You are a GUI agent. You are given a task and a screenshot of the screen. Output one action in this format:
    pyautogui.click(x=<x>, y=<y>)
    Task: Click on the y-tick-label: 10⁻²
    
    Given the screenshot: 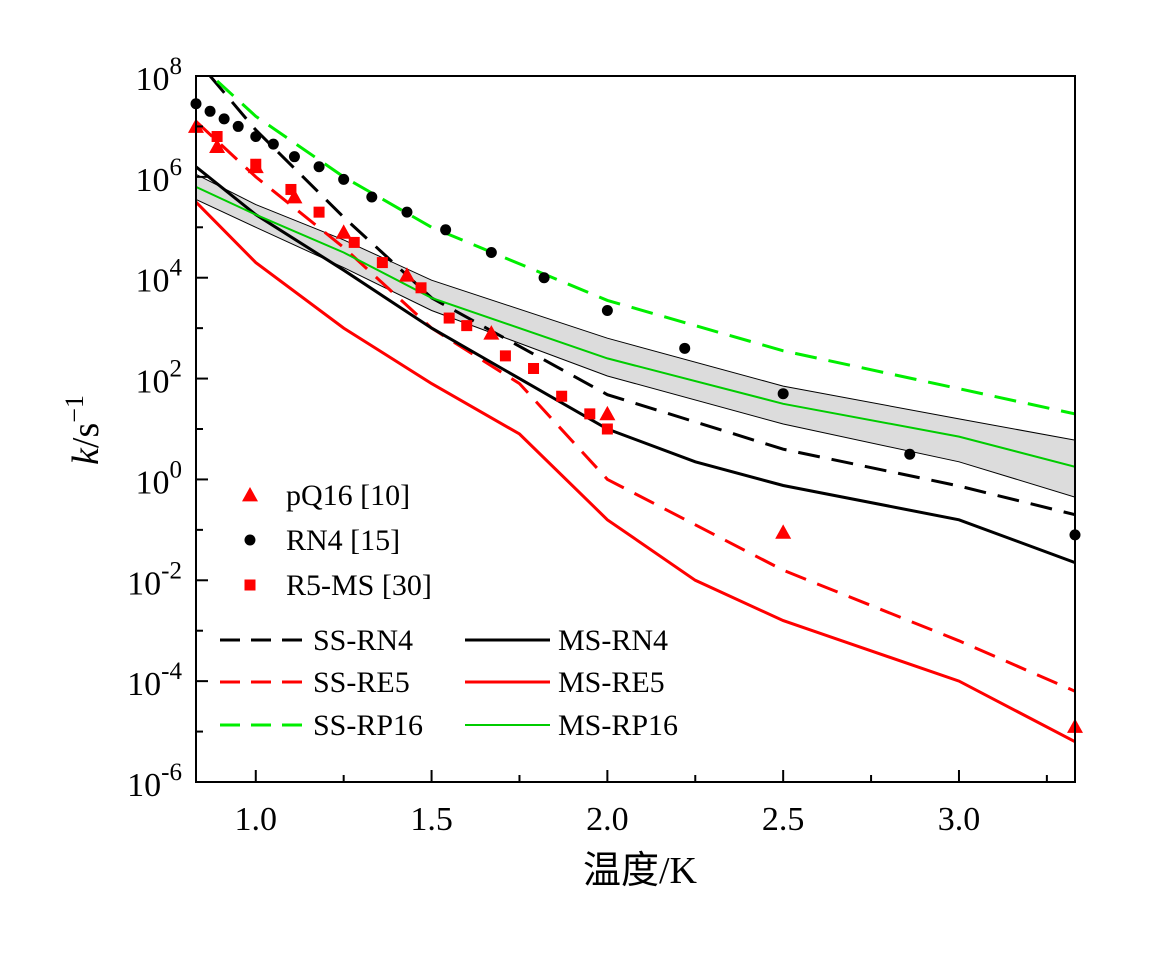 What is the action you would take?
    pyautogui.click(x=154, y=579)
    